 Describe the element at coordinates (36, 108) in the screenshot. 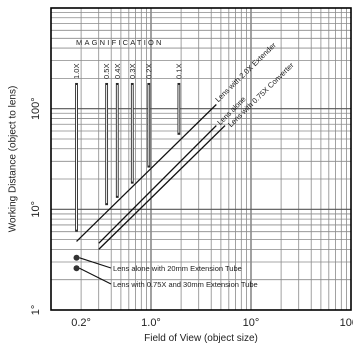

I see `y-tick-label: 100°` at that location.